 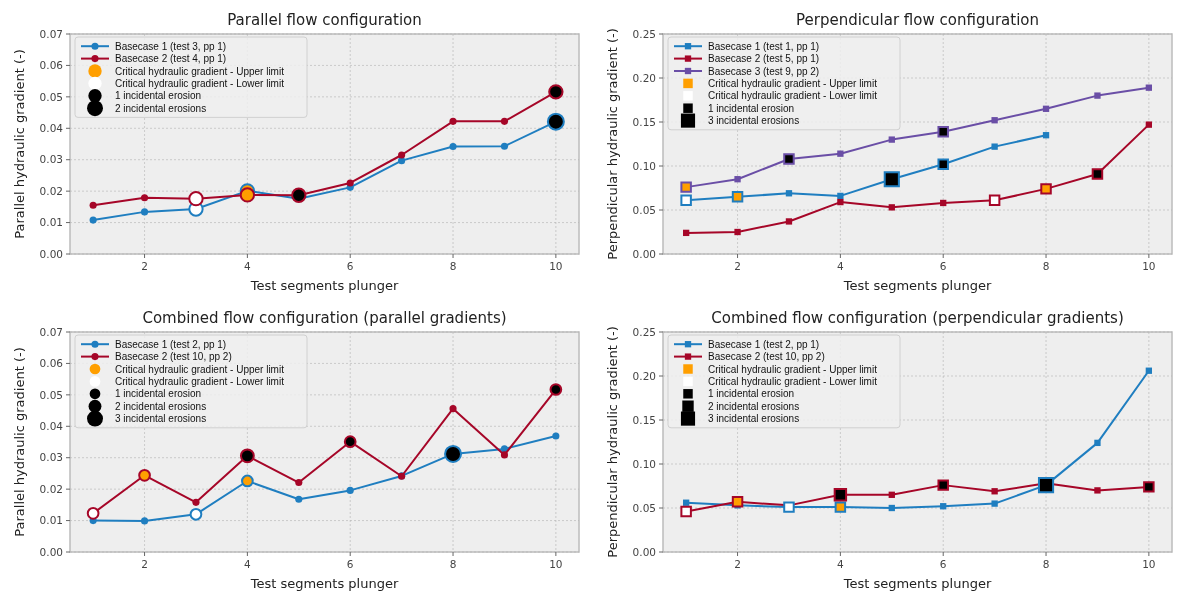 What do you see at coordinates (917, 20) in the screenshot?
I see `chart-title: Perpendicular flow configuration` at bounding box center [917, 20].